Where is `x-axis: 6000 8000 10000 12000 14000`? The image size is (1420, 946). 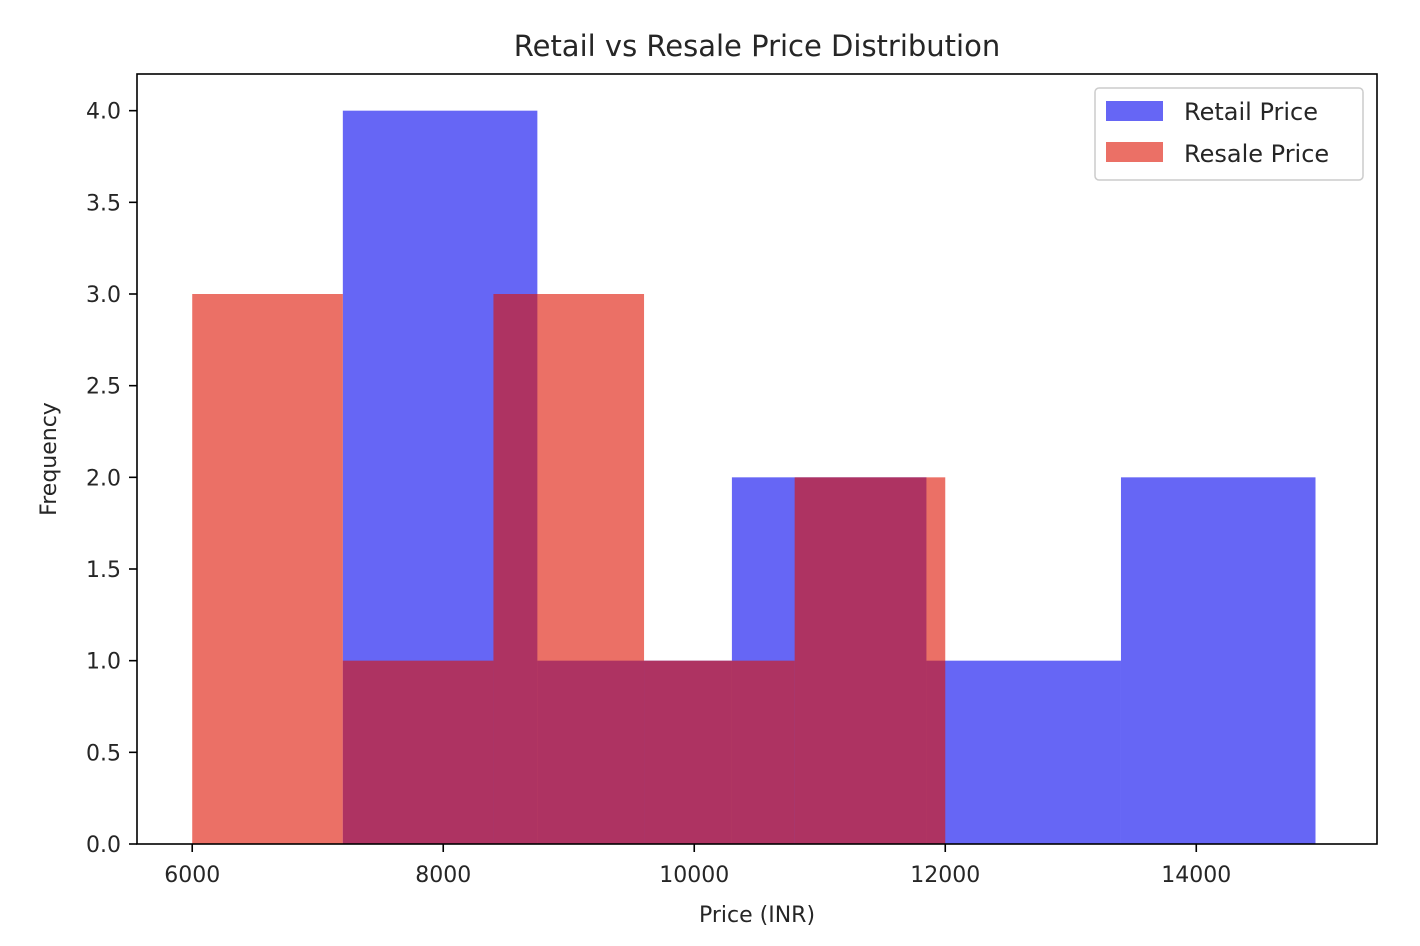
x-axis: 6000 8000 10000 12000 14000 is located at coordinates (697, 866).